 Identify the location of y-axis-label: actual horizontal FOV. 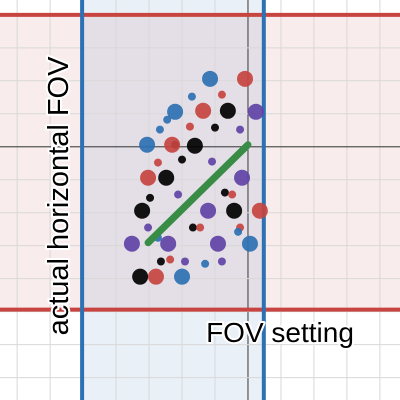
(59, 196).